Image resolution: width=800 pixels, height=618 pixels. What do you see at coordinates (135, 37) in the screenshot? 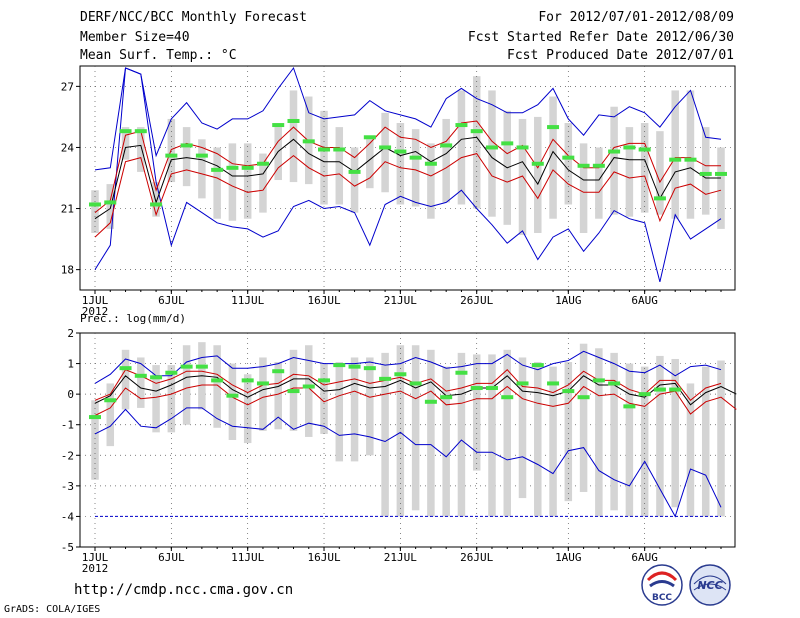
I see `member-size: Member Size=40` at bounding box center [135, 37].